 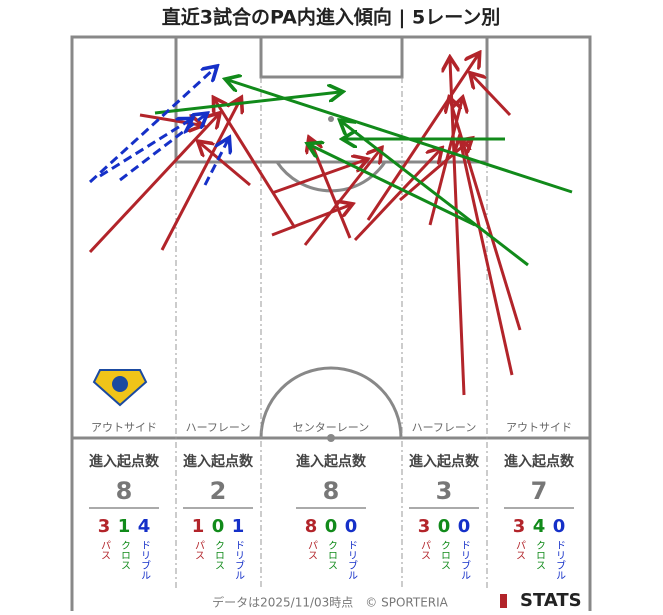 What do you see at coordinates (331, 427) in the screenshot?
I see `lane-name: センターレーン` at bounding box center [331, 427].